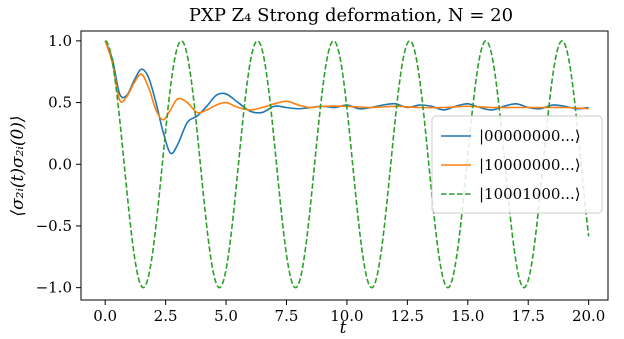  What do you see at coordinates (54, 226) in the screenshot?
I see `y-tick-label: −0.5` at bounding box center [54, 226].